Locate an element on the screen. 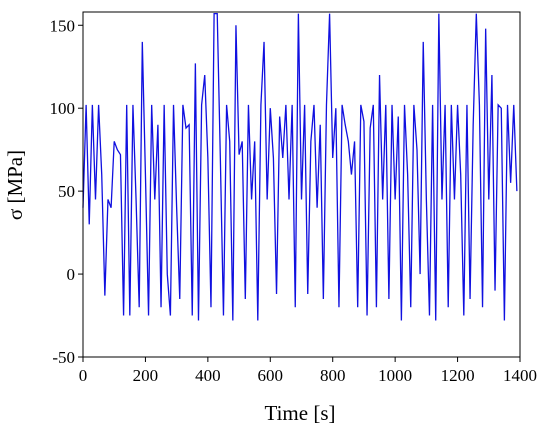  x-tick-label: 0 is located at coordinates (83, 375).